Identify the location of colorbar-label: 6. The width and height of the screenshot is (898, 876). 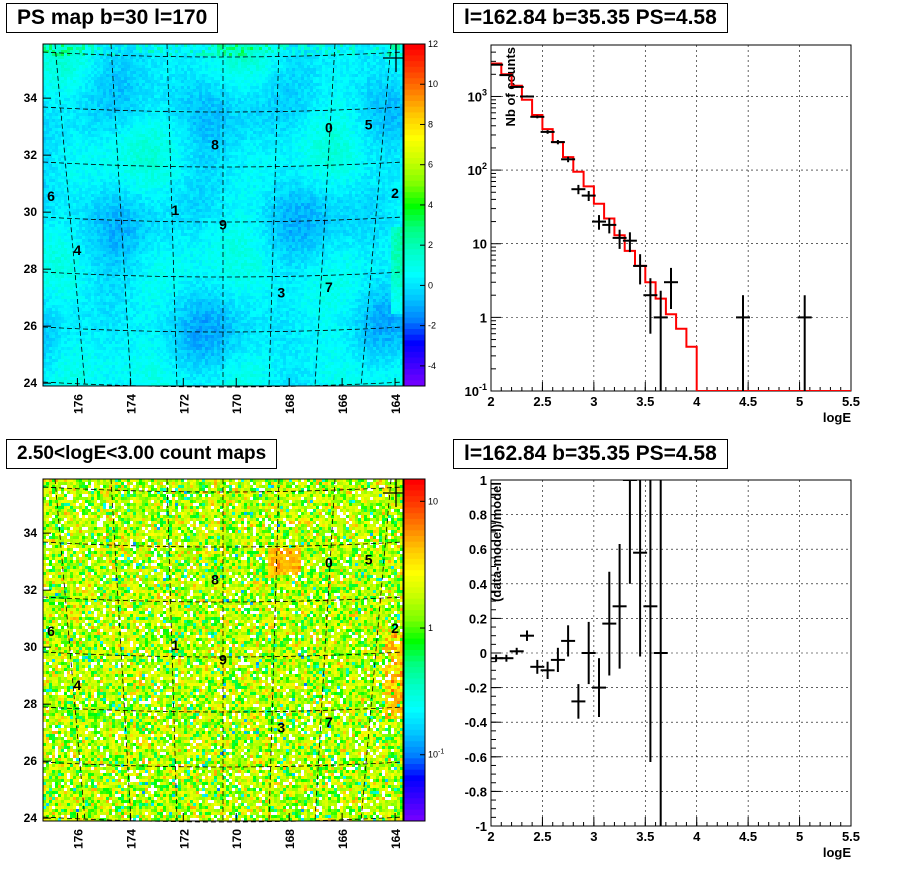
(430, 165).